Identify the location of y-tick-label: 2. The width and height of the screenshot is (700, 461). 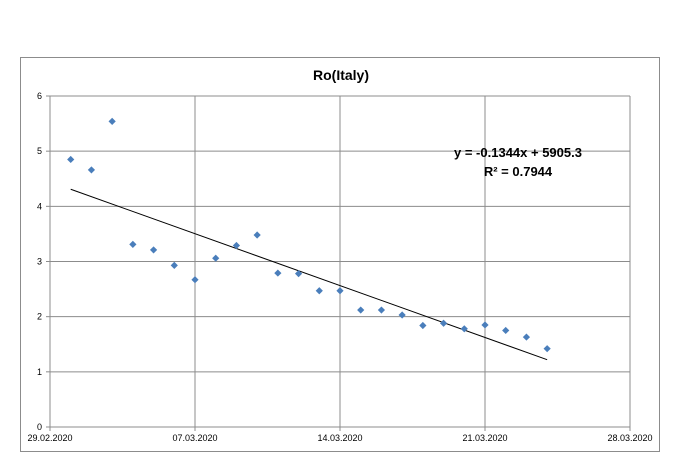
(39, 317).